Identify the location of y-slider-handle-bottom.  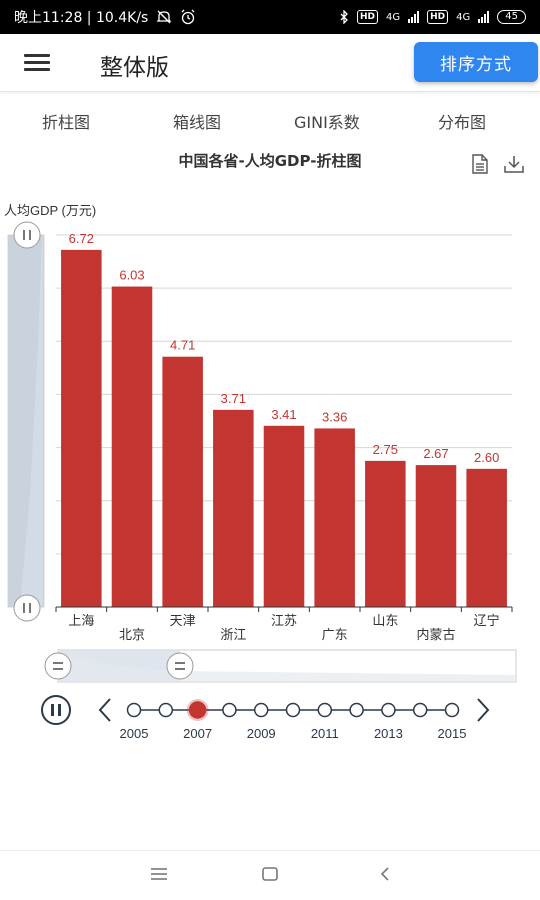
(27, 608).